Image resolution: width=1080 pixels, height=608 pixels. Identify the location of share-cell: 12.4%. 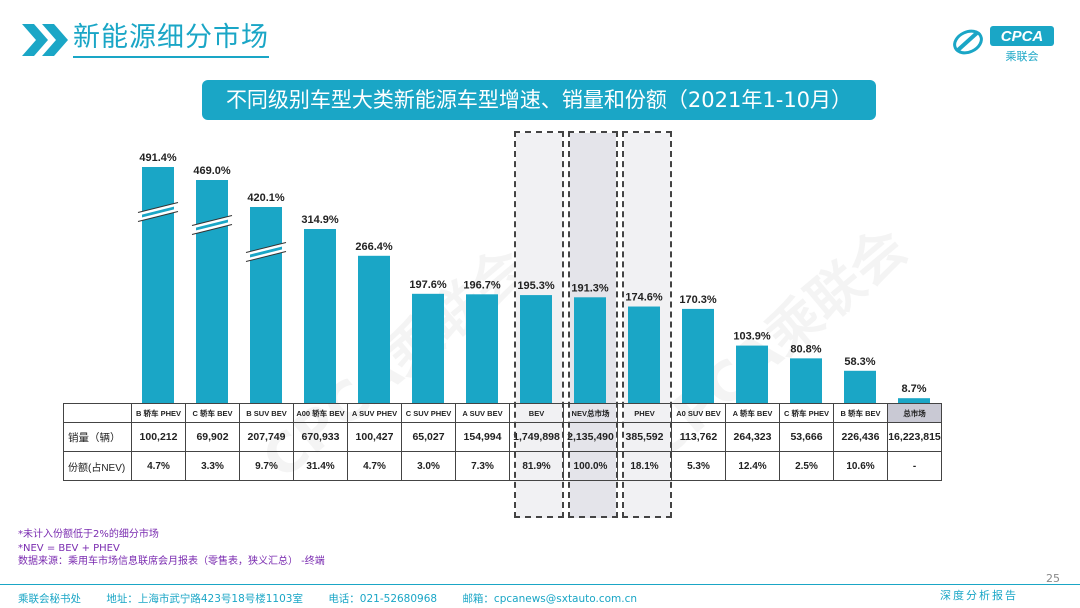
(752, 466).